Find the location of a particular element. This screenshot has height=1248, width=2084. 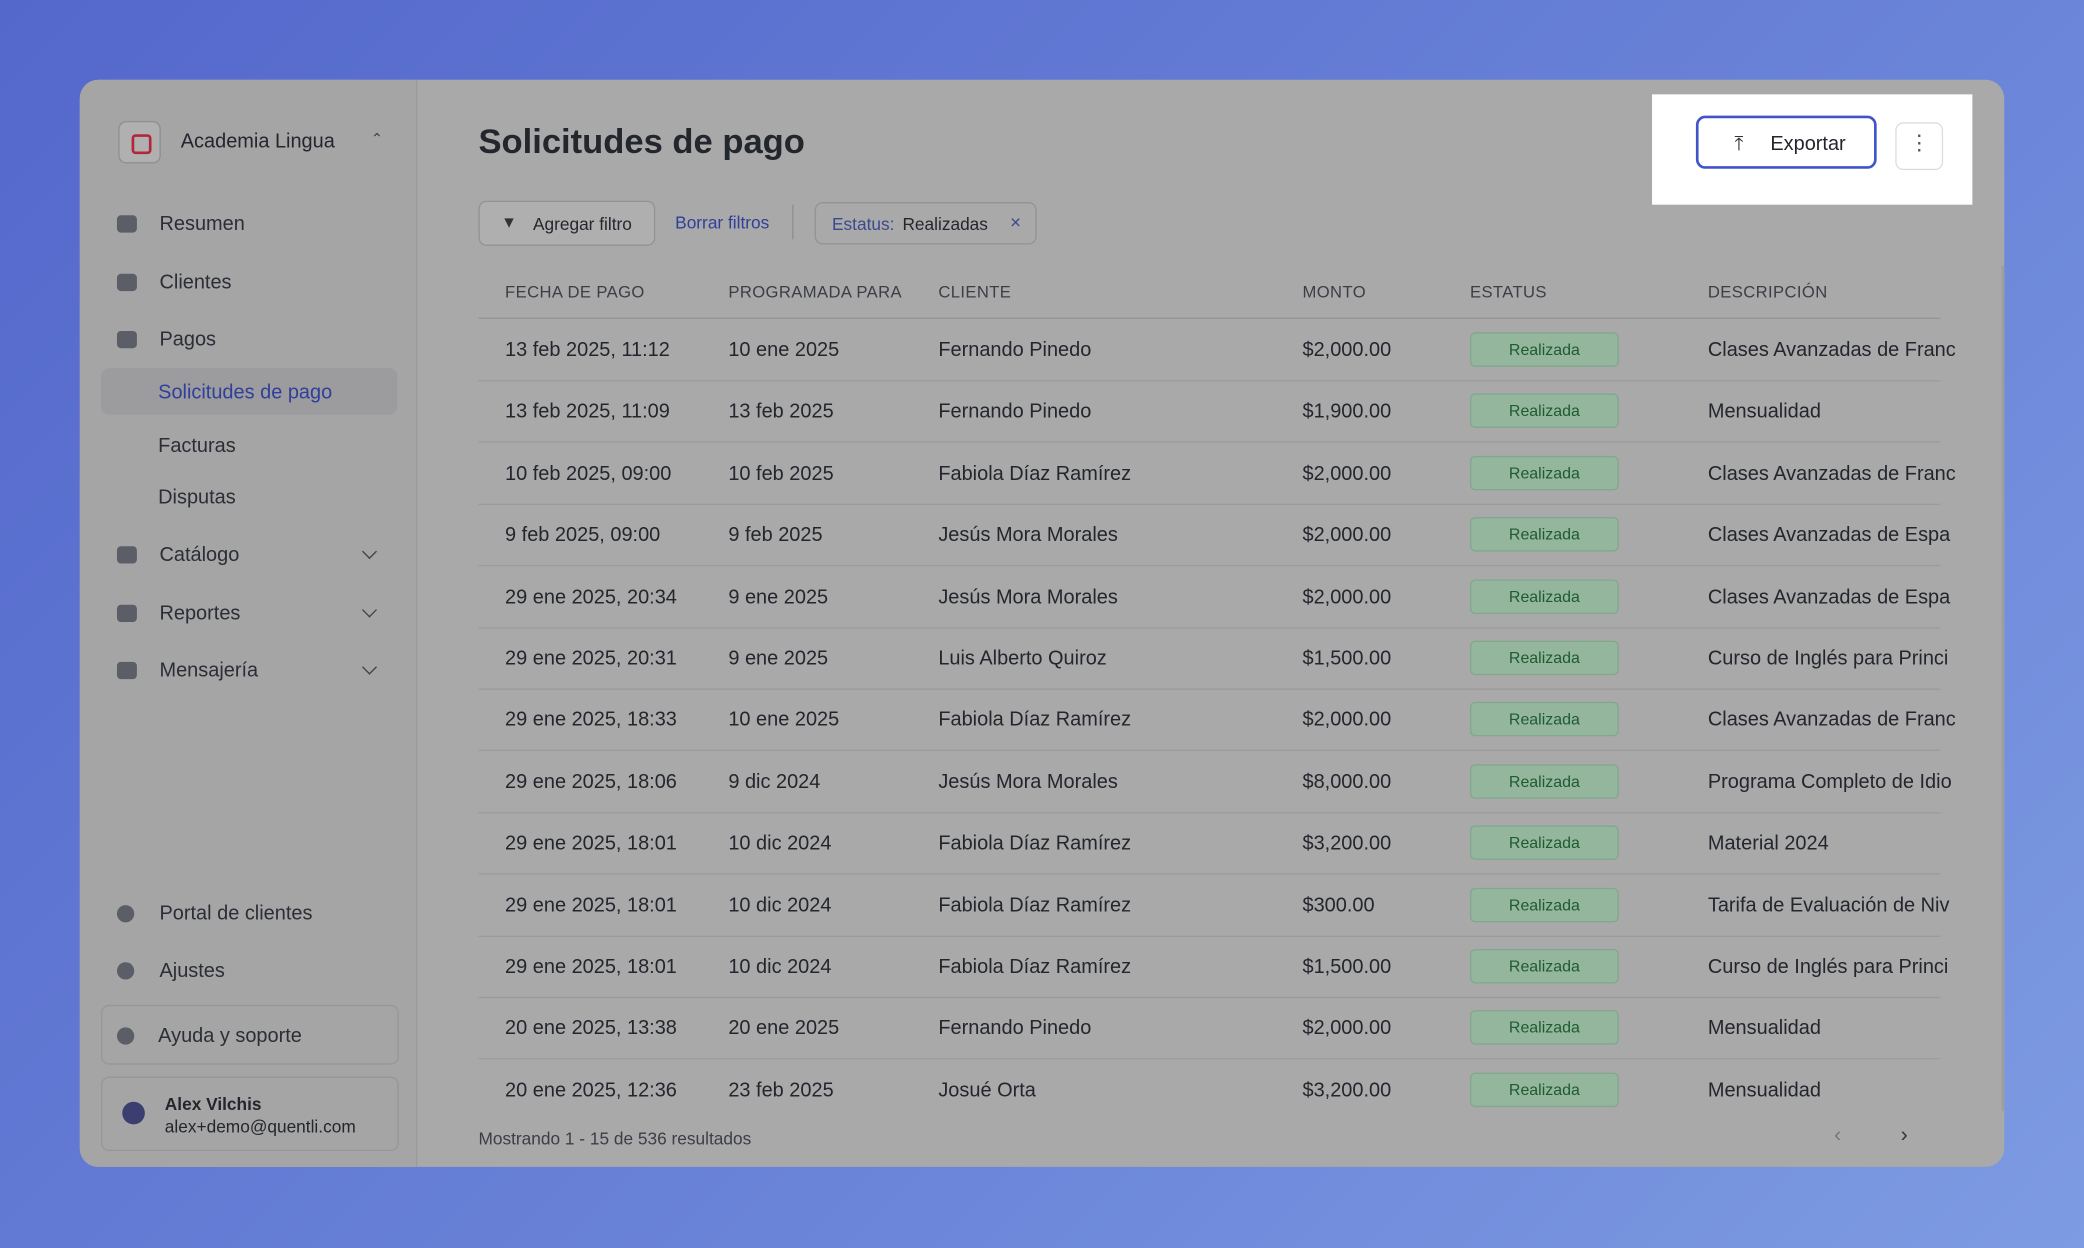

clear-filters: Borrar filtros is located at coordinates (722, 222).